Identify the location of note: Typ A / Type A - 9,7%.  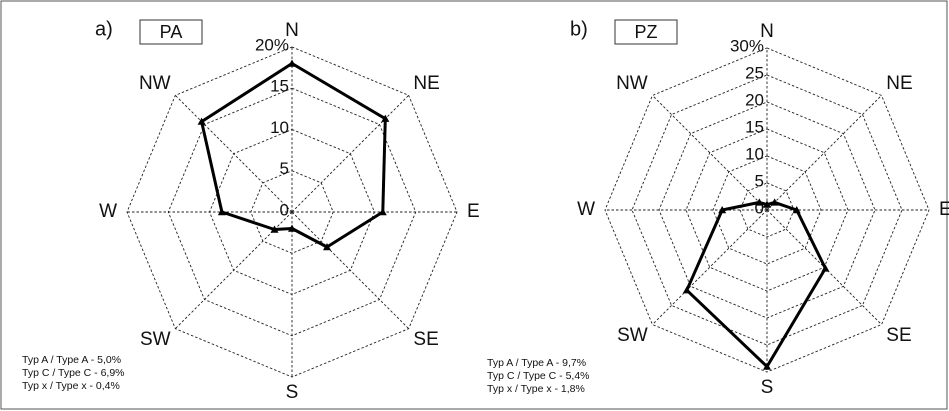
(536, 363).